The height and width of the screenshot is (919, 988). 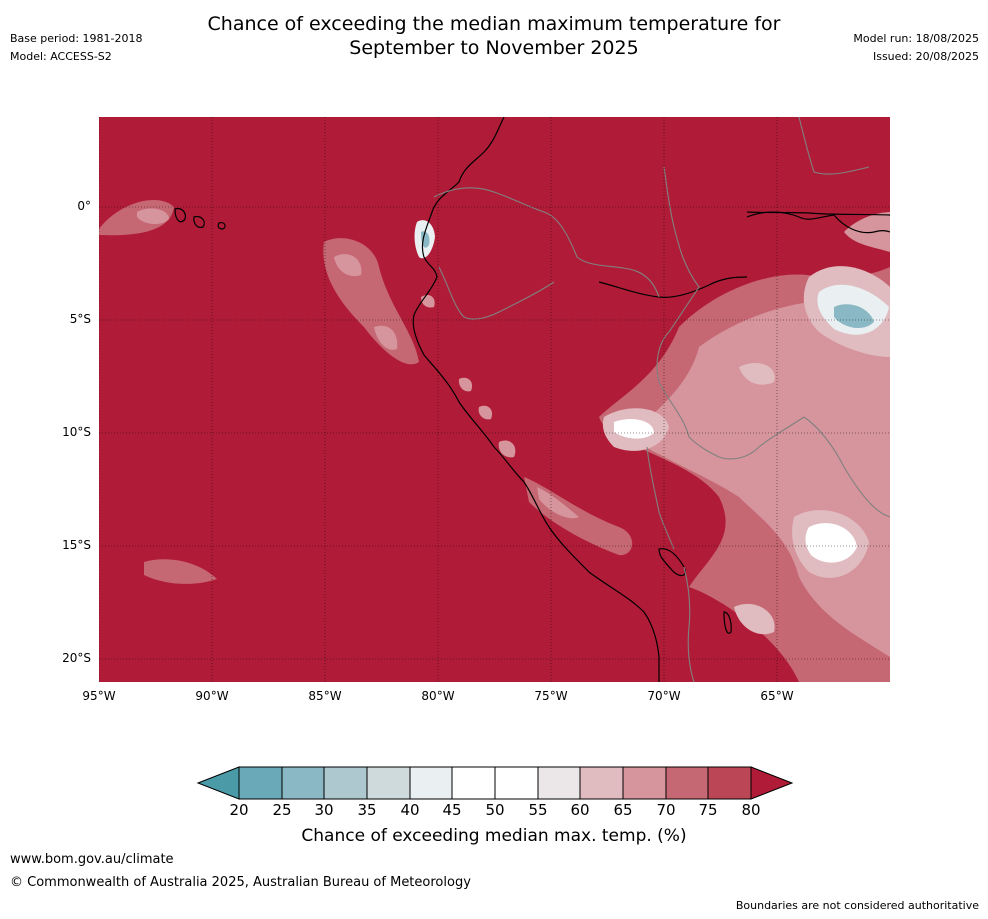 I want to click on title-line-2: September to November 2025, so click(x=494, y=48).